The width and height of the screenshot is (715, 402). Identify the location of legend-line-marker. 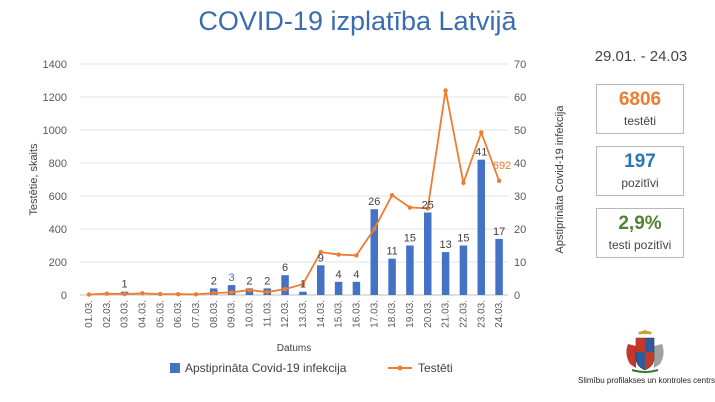
(400, 368).